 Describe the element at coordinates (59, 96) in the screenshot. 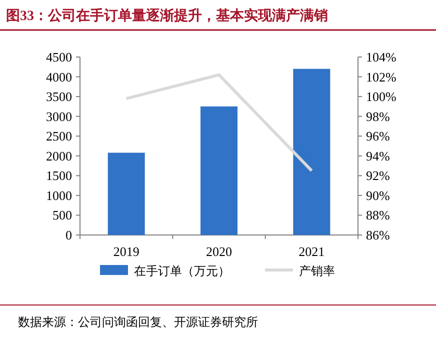

I see `y-tick-label: 3500` at that location.